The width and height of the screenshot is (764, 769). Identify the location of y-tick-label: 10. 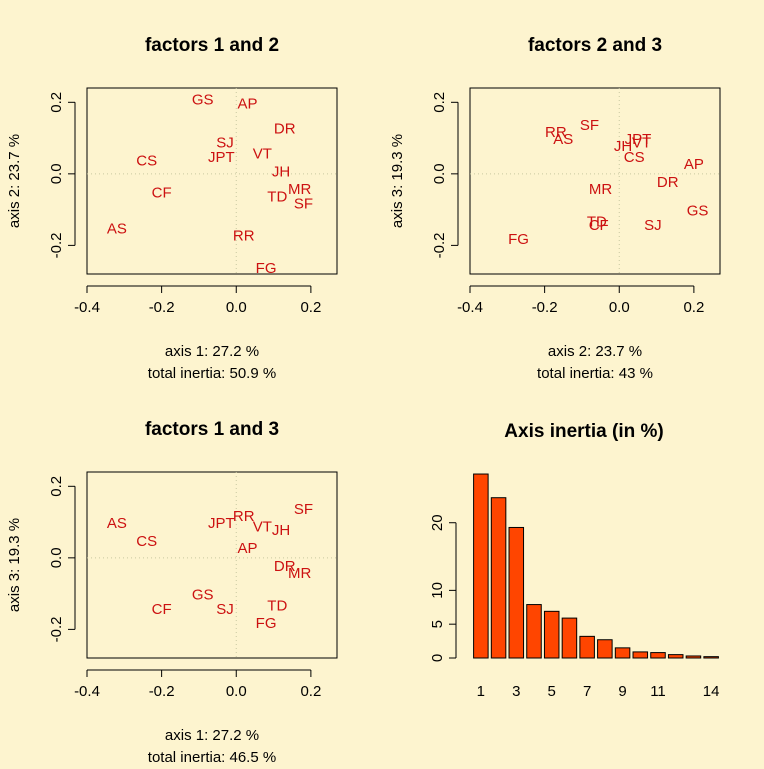
(437, 590).